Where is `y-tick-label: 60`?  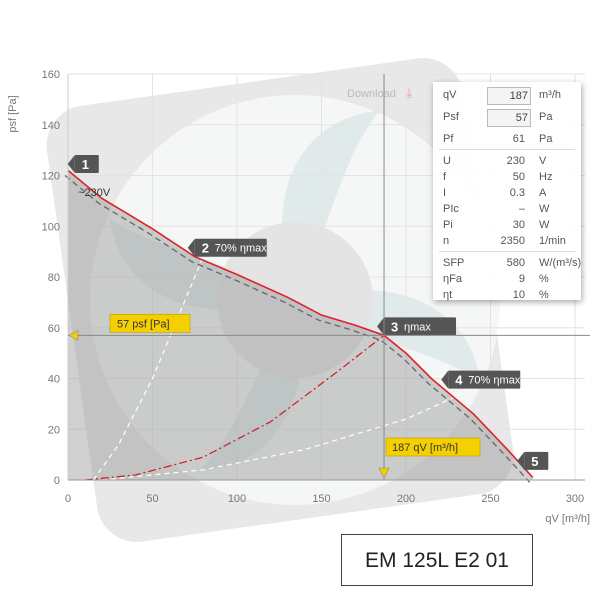 y-tick-label: 60 is located at coordinates (54, 329).